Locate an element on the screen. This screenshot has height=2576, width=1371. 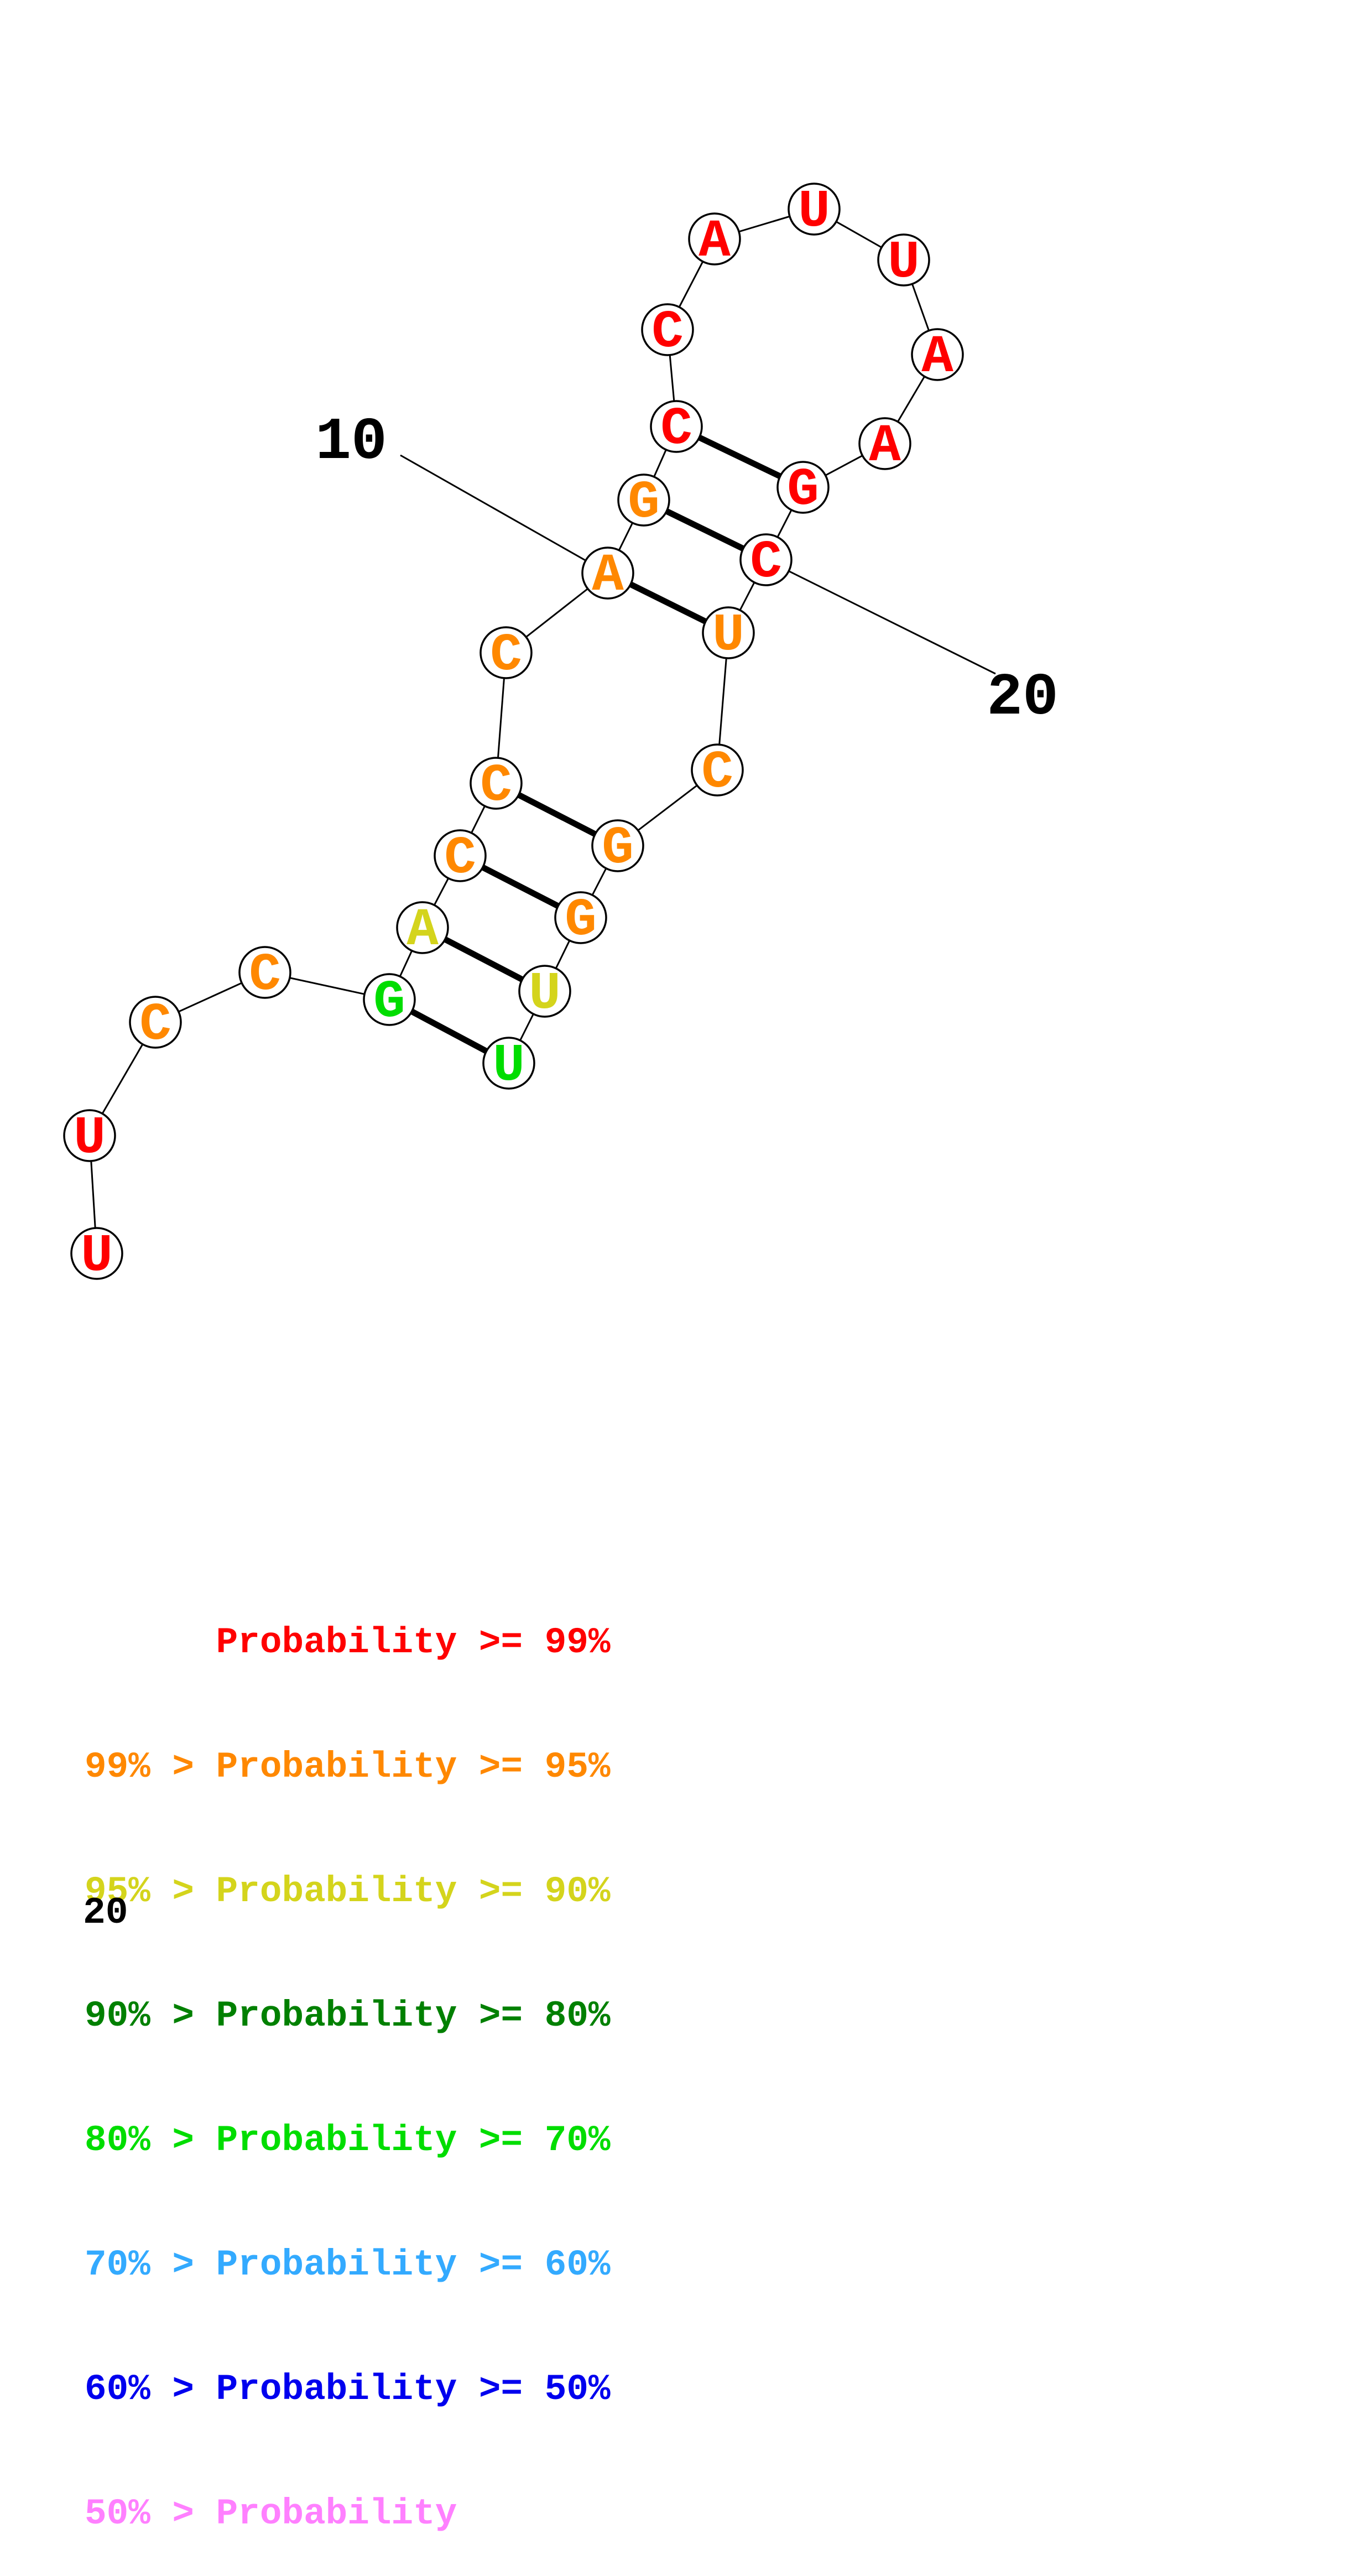
legend-row-p90: 95% > Probability >= 90% is located at coordinates (348, 1892).